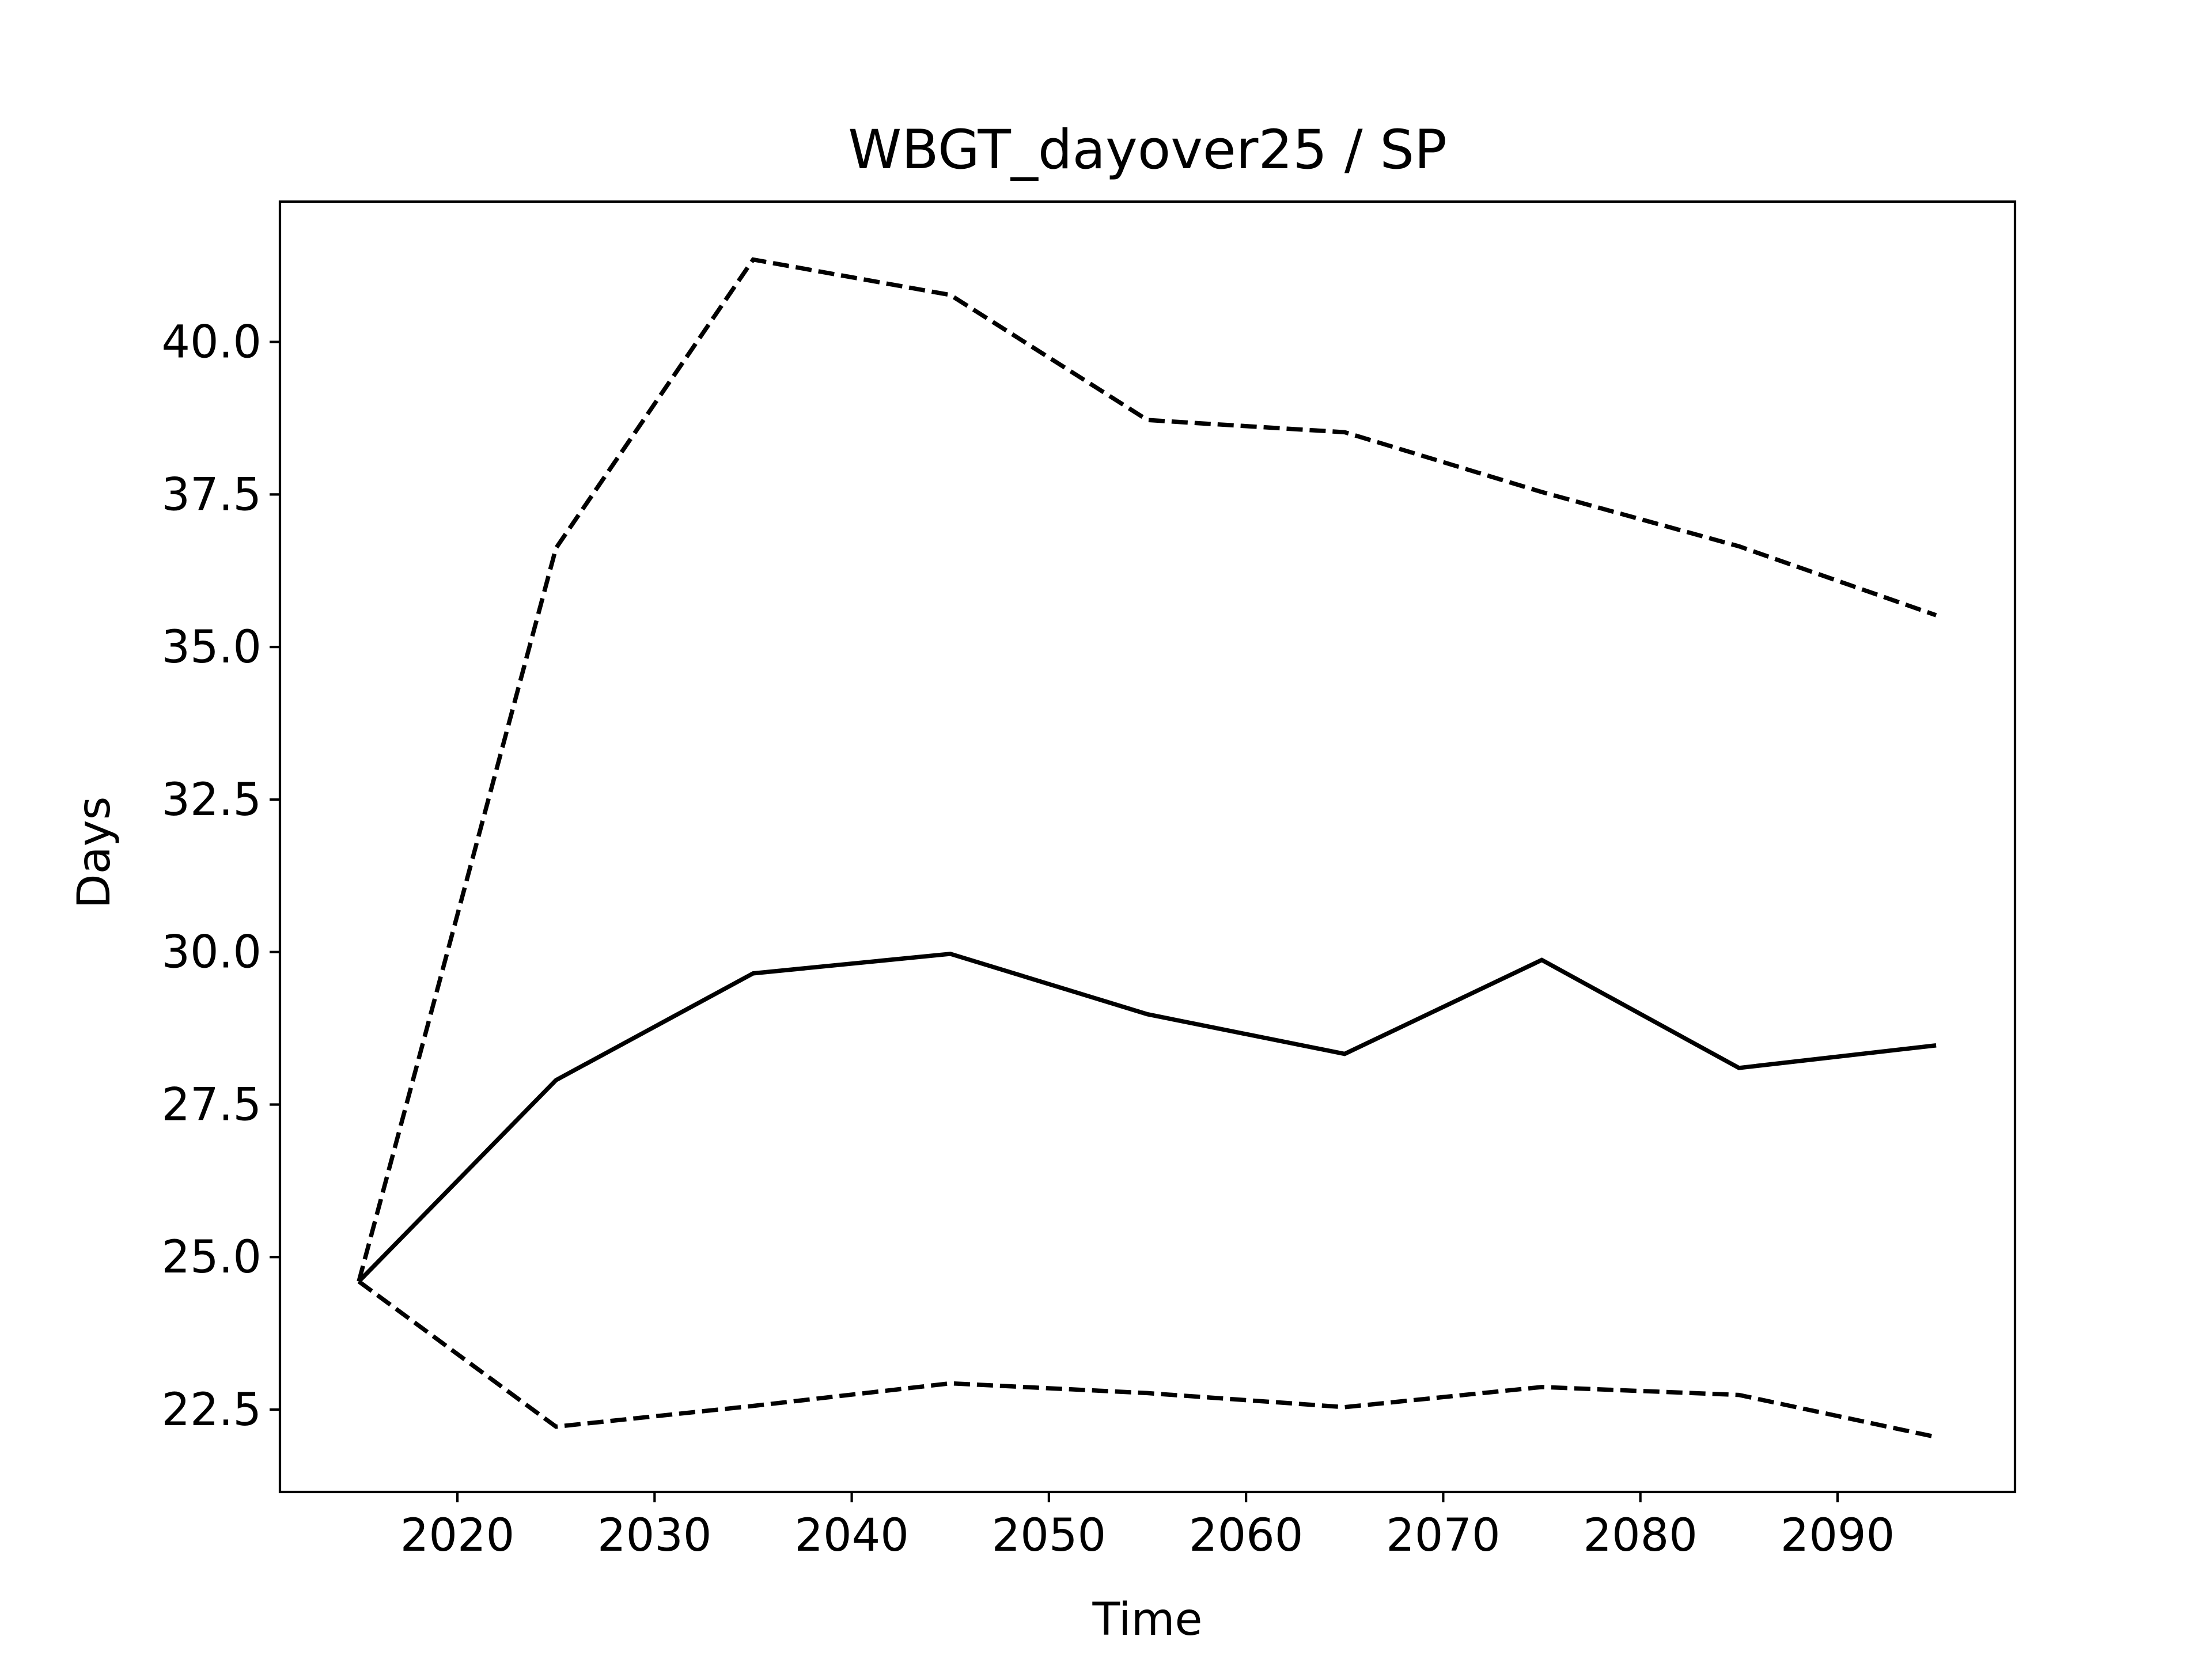 This screenshot has height=1659, width=2212. Describe the element at coordinates (211, 1257) in the screenshot. I see `y-tick-label: 25.0` at that location.